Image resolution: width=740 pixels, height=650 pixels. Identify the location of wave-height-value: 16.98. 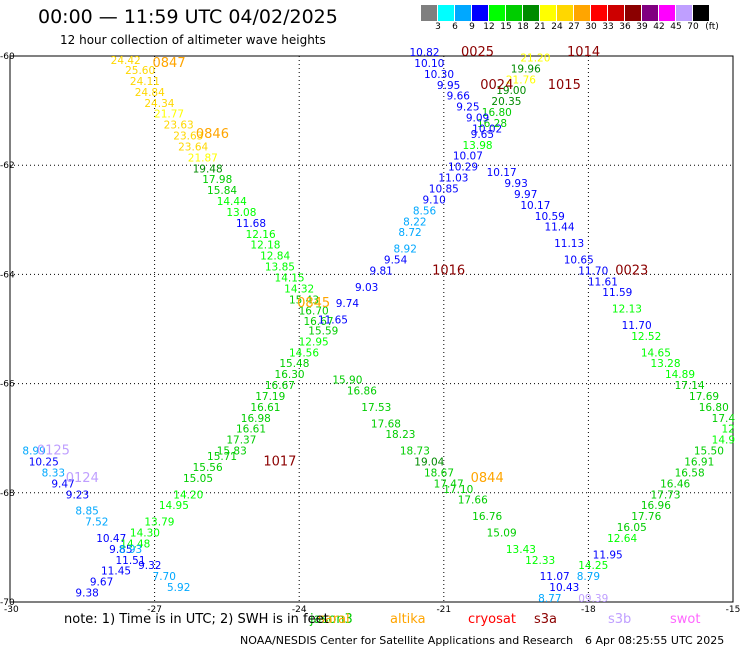
(256, 419).